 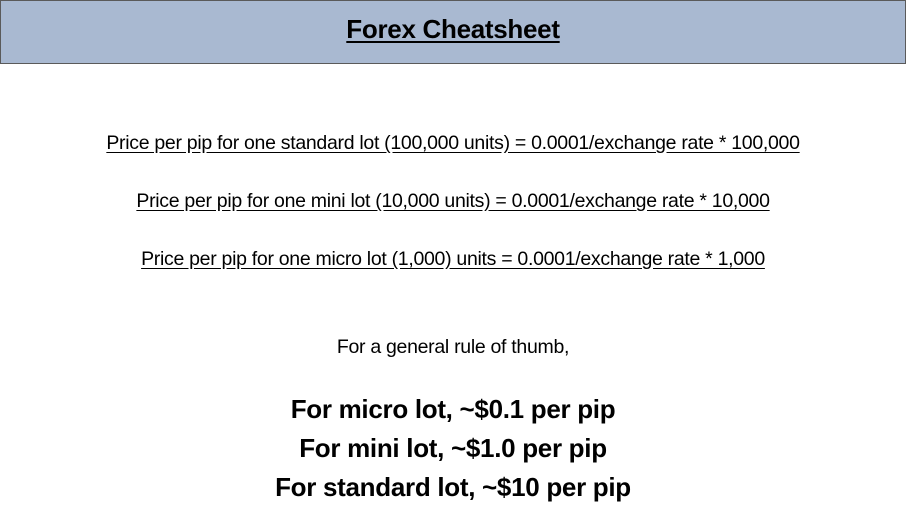 I want to click on title-banner: Forex Cheatsheet, so click(x=453, y=32).